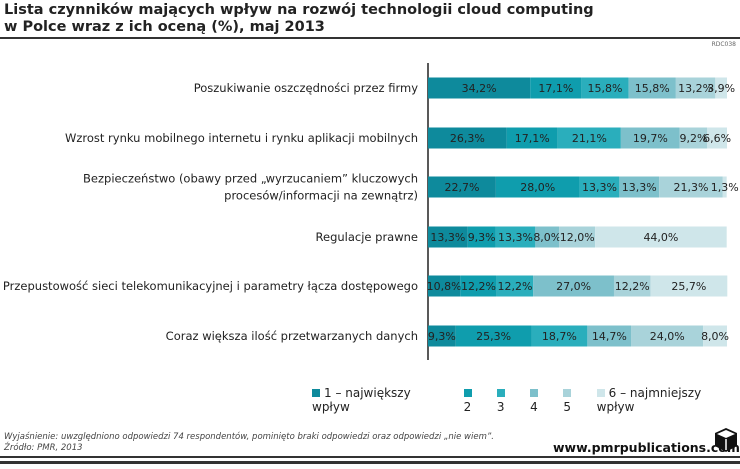  Describe the element at coordinates (723, 44) in the screenshot. I see `chart-code: RDC038` at that location.